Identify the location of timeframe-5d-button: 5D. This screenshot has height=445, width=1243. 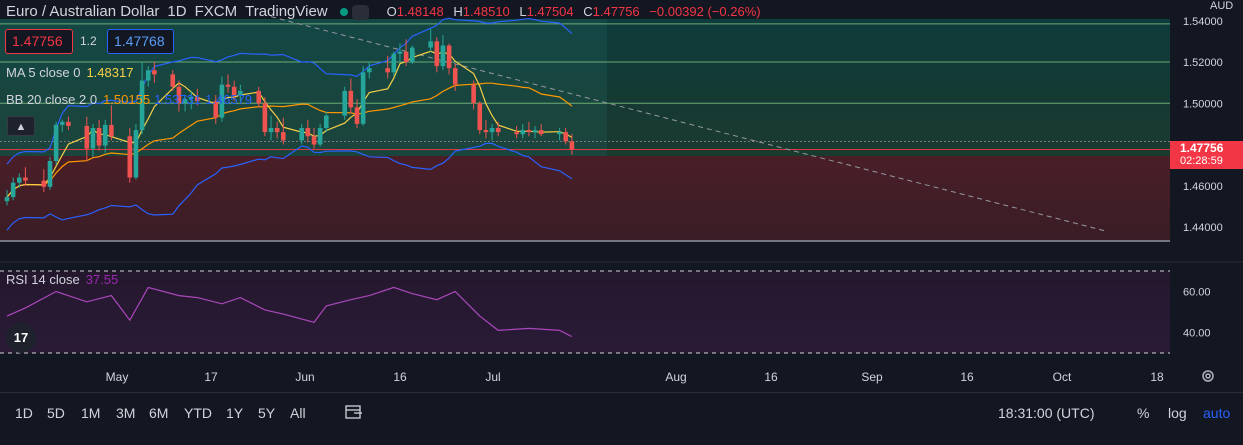
(56, 413).